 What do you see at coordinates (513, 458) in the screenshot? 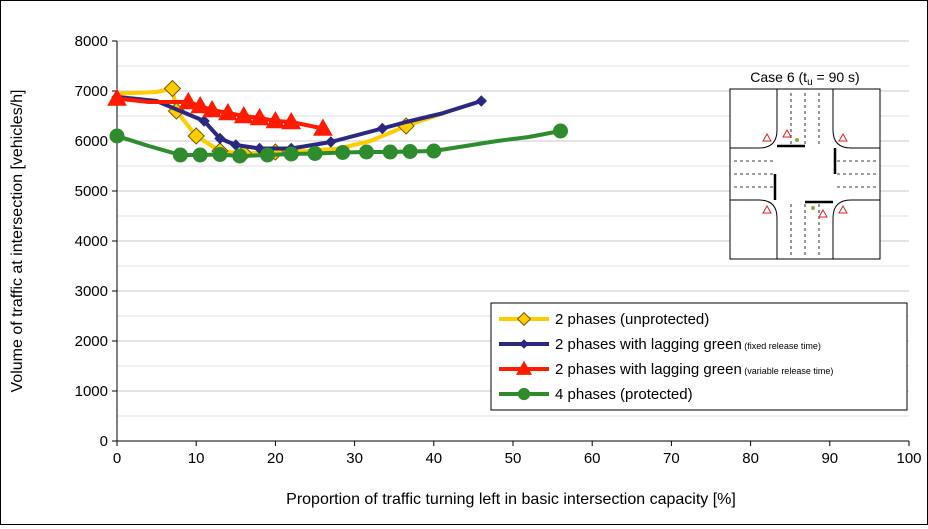
I see `x-tick-label: 50` at bounding box center [513, 458].